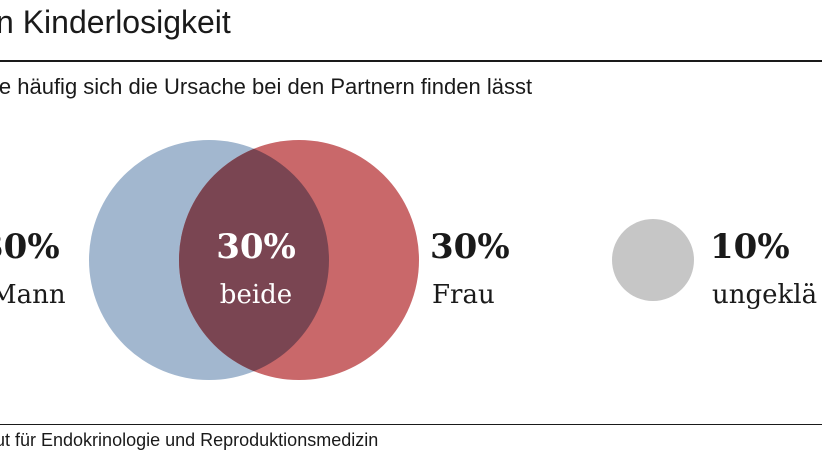  Describe the element at coordinates (256, 295) in the screenshot. I see `beide-label: beide` at that location.